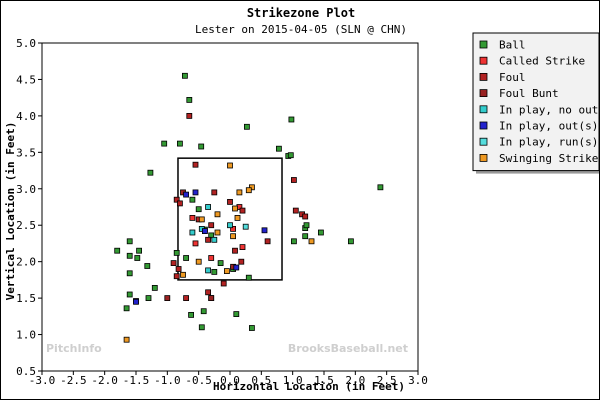 The width and height of the screenshot is (600, 400). Describe the element at coordinates (309, 386) in the screenshot. I see `x-axis-label: Horizontal Location (in Feet)` at that location.